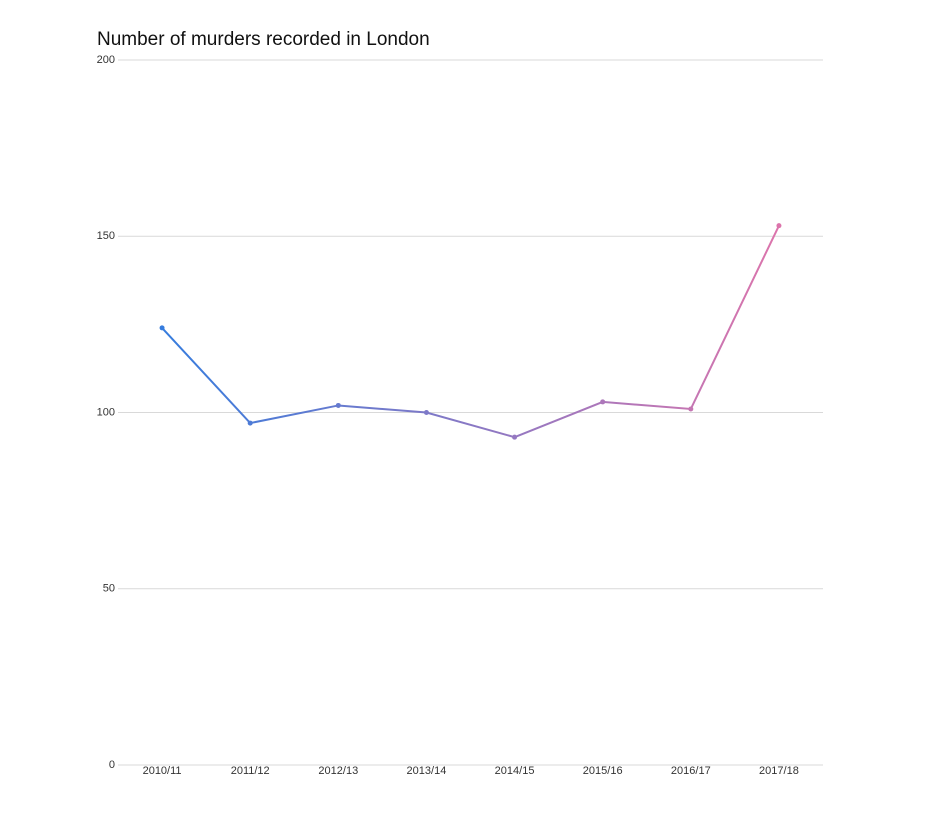 This screenshot has height=829, width=939. I want to click on chart-title: Number of murders recorded in London, so click(263, 39).